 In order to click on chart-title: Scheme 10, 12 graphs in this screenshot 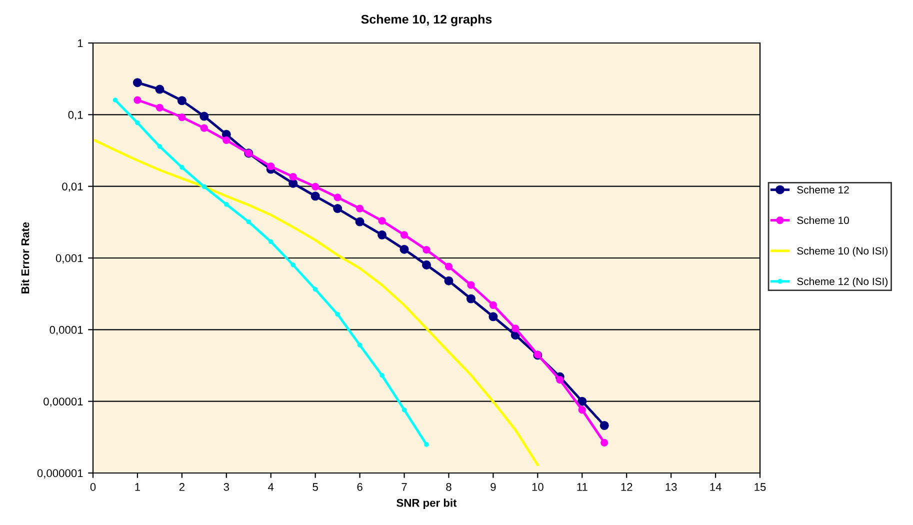, I will do `click(426, 20)`.